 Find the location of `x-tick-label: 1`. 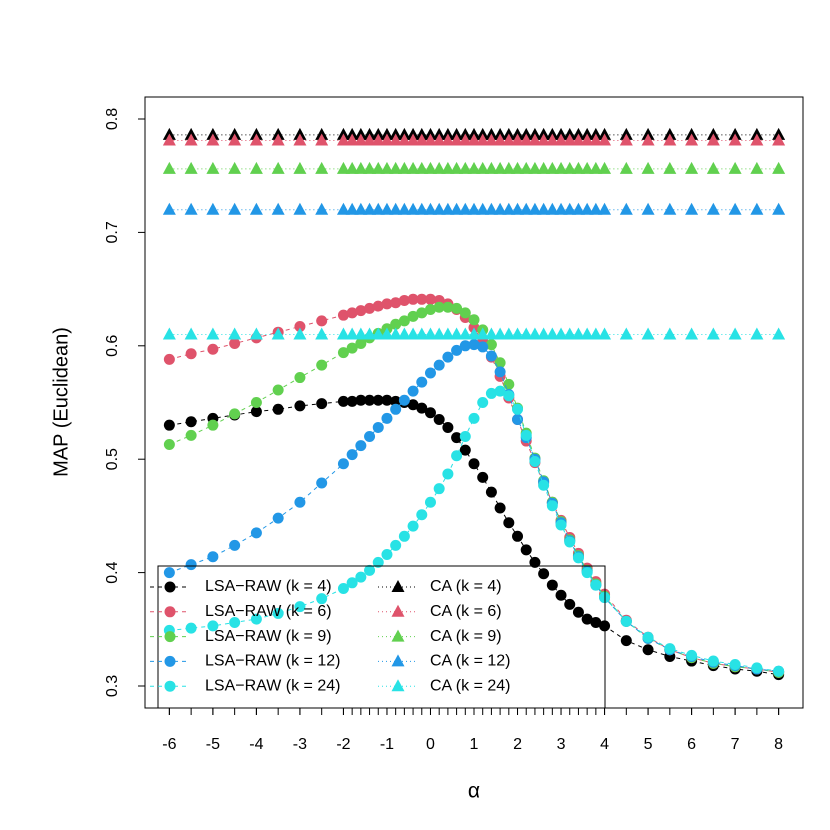

x-tick-label: 1 is located at coordinates (474, 744).